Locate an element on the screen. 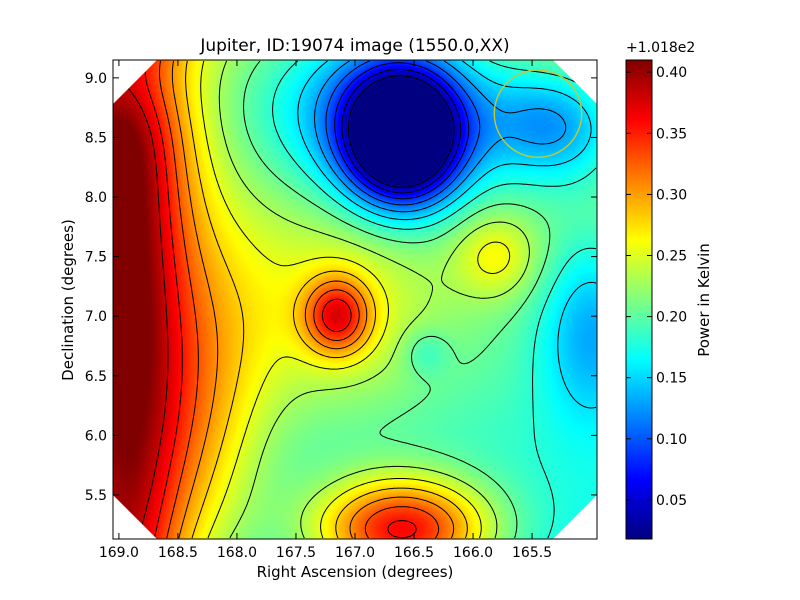 This screenshot has height=600, width=800. colorbar-tick-label: 0.35 is located at coordinates (671, 134).